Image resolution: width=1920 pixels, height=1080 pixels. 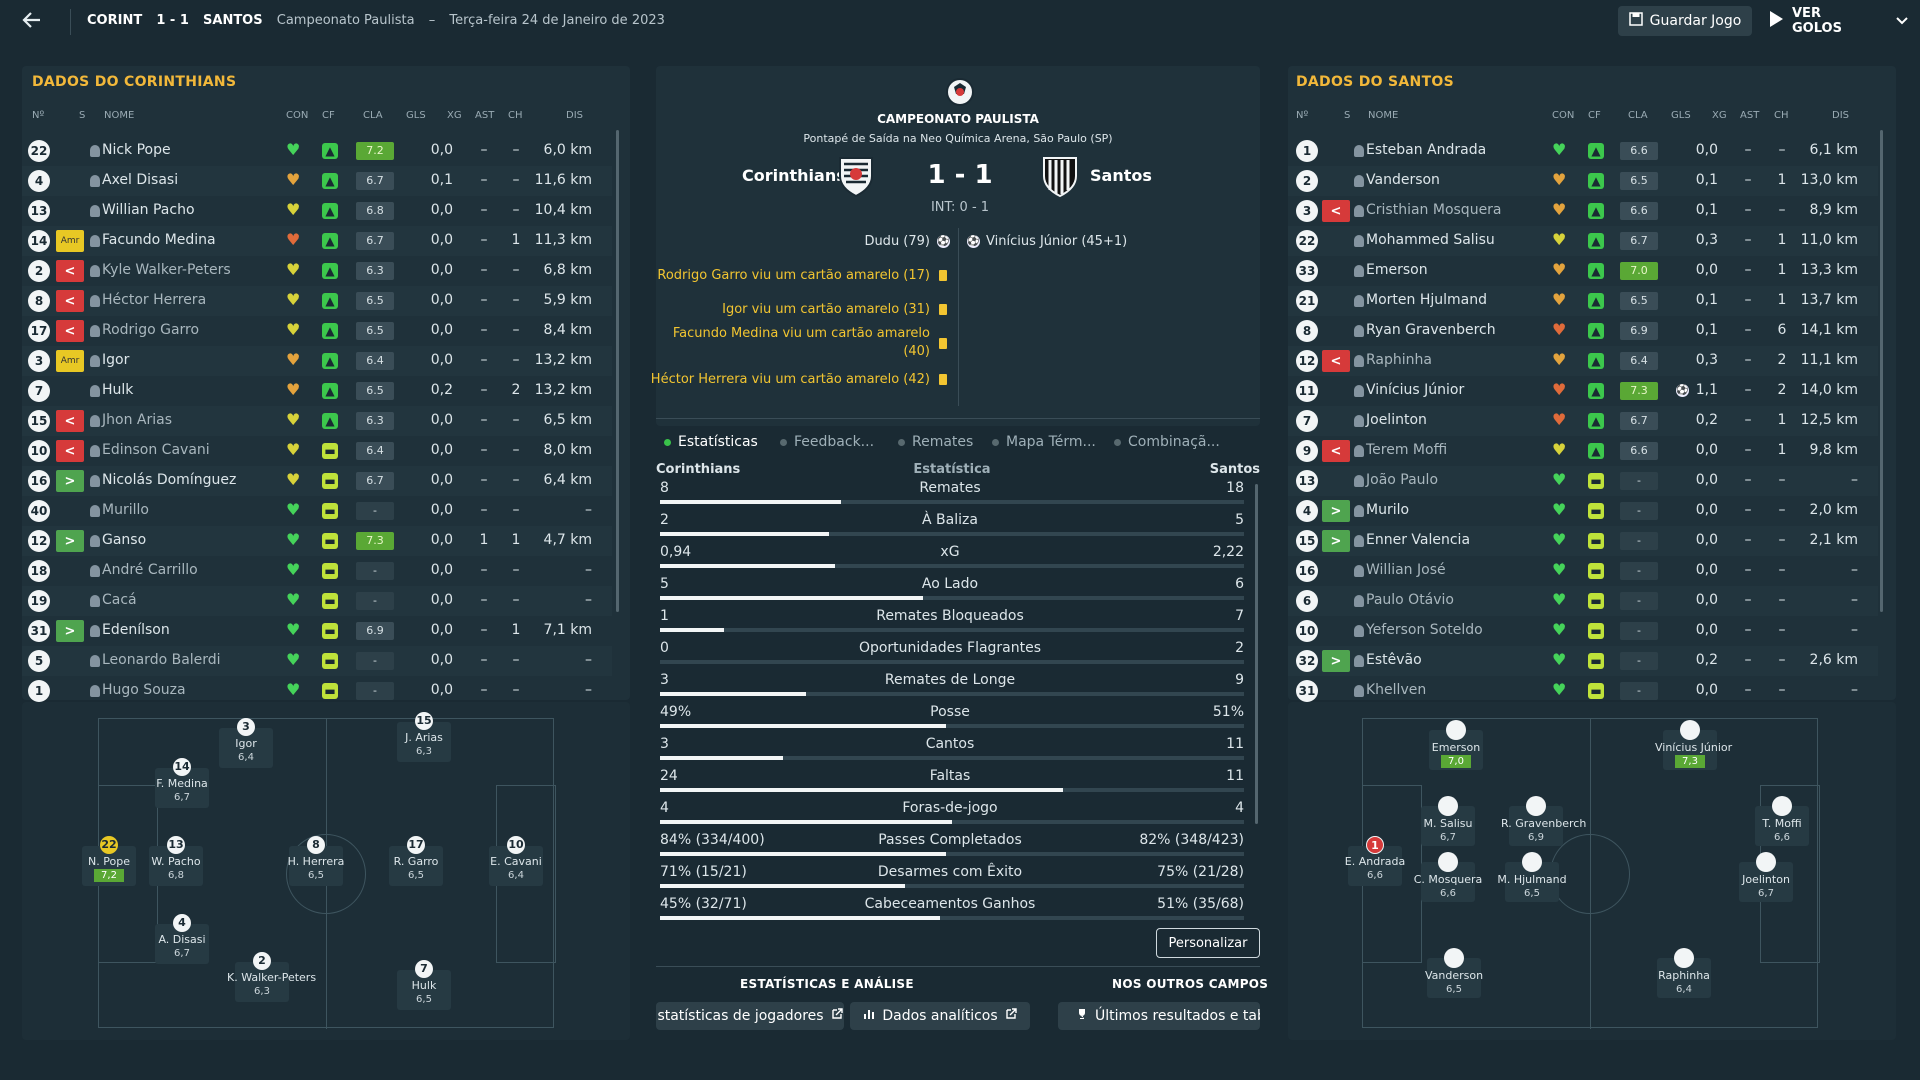 I want to click on stats-scrollbar, so click(x=1256, y=654).